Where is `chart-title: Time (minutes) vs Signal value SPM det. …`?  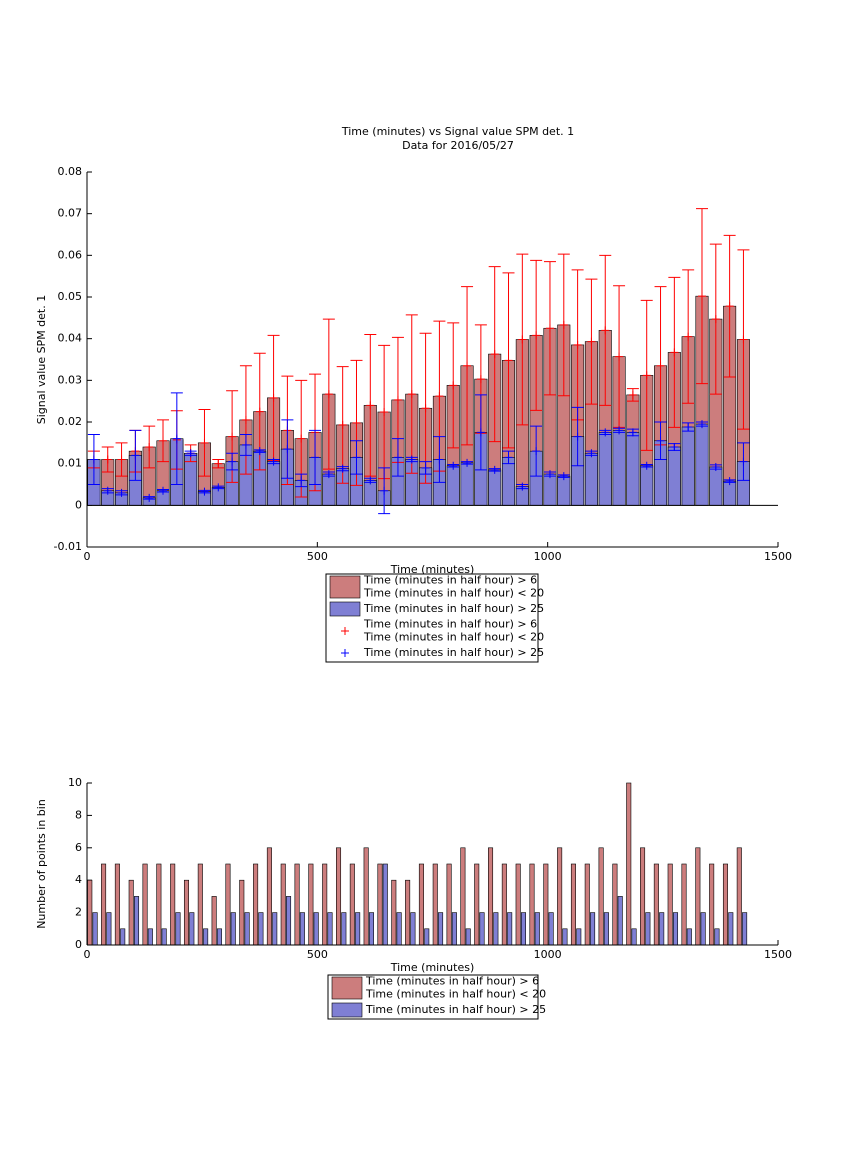
chart-title: Time (minutes) vs Signal value SPM det. … is located at coordinates (457, 131).